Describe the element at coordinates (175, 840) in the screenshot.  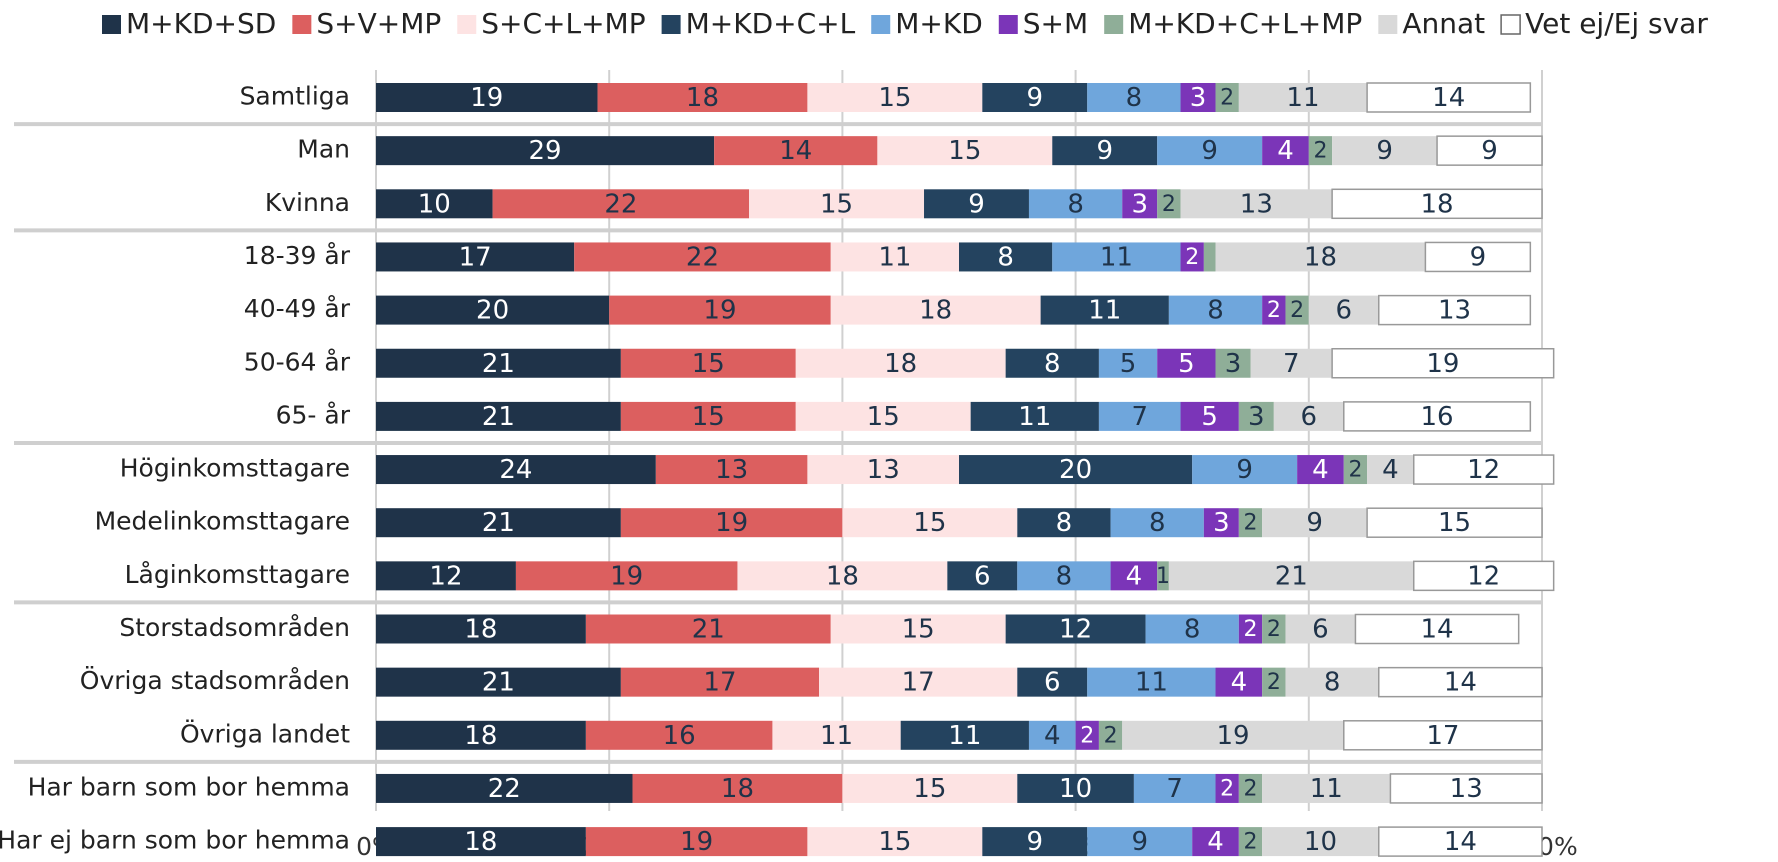
I see `y-tick-label: Har ej barn som bor hemma` at that location.